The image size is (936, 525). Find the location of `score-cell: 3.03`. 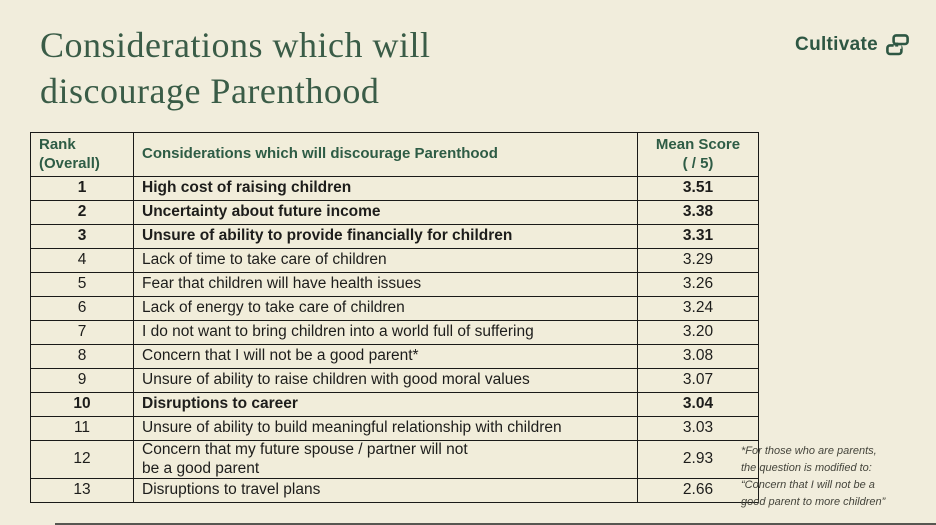

score-cell: 3.03 is located at coordinates (698, 428).